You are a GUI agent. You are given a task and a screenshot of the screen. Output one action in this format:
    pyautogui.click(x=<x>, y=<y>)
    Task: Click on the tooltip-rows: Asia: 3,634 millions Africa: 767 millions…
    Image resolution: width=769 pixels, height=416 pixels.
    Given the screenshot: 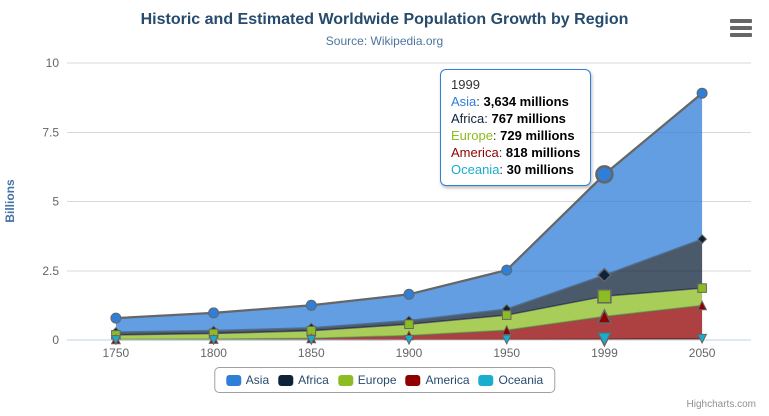 What is the action you would take?
    pyautogui.click(x=515, y=135)
    